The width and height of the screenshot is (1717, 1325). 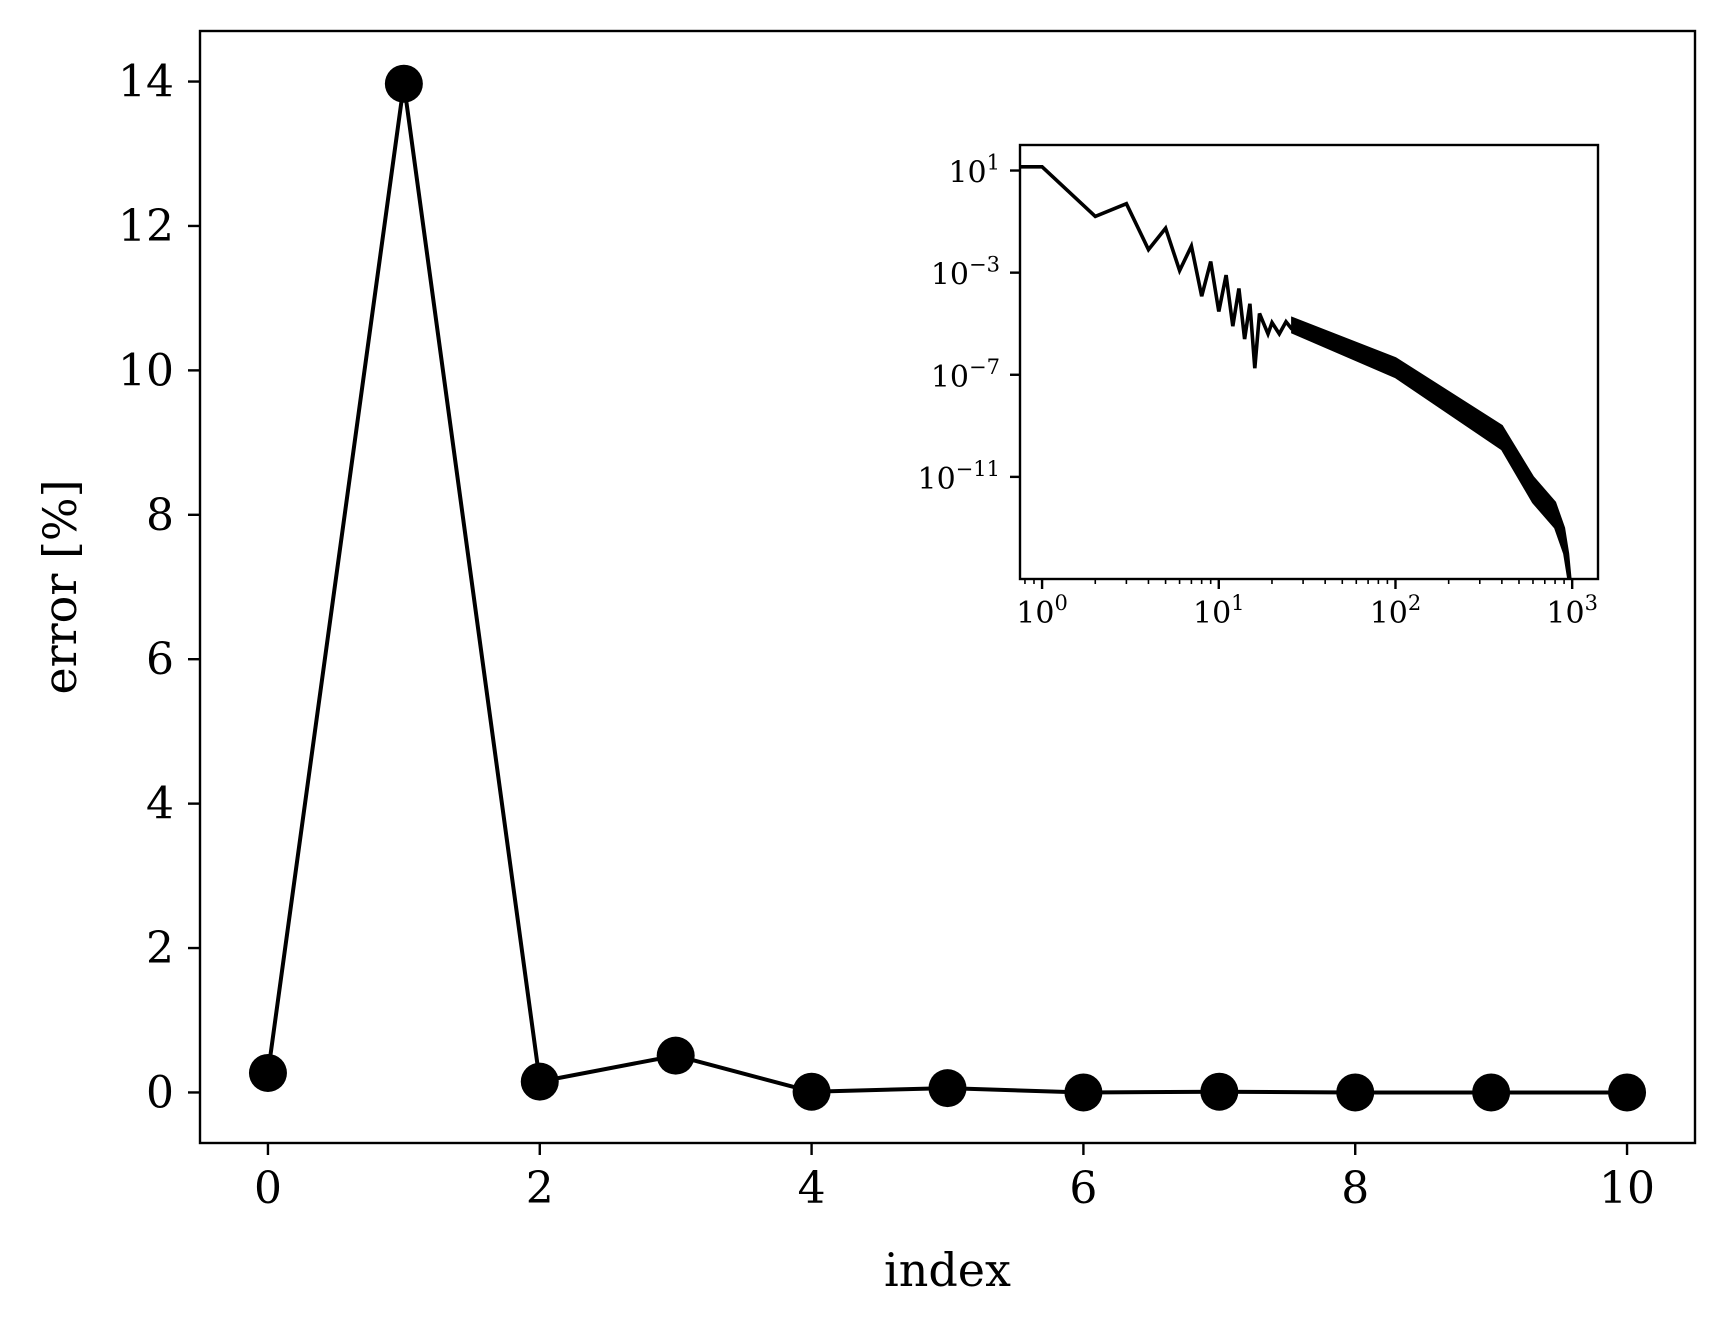 I want to click on inset-x-tick-label: 10², so click(x=1396, y=611).